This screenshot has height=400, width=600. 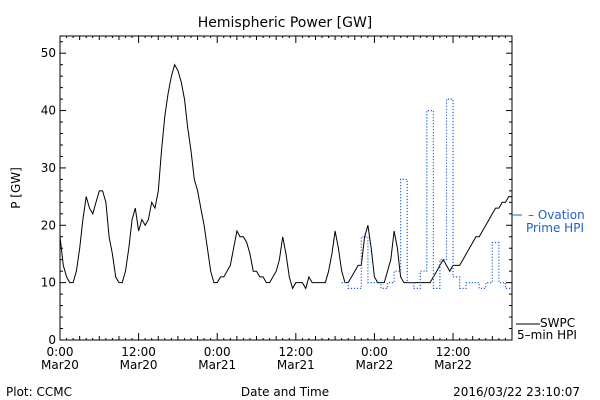 What do you see at coordinates (555, 228) in the screenshot?
I see `legend-ovation-line2: Prime HPI` at bounding box center [555, 228].